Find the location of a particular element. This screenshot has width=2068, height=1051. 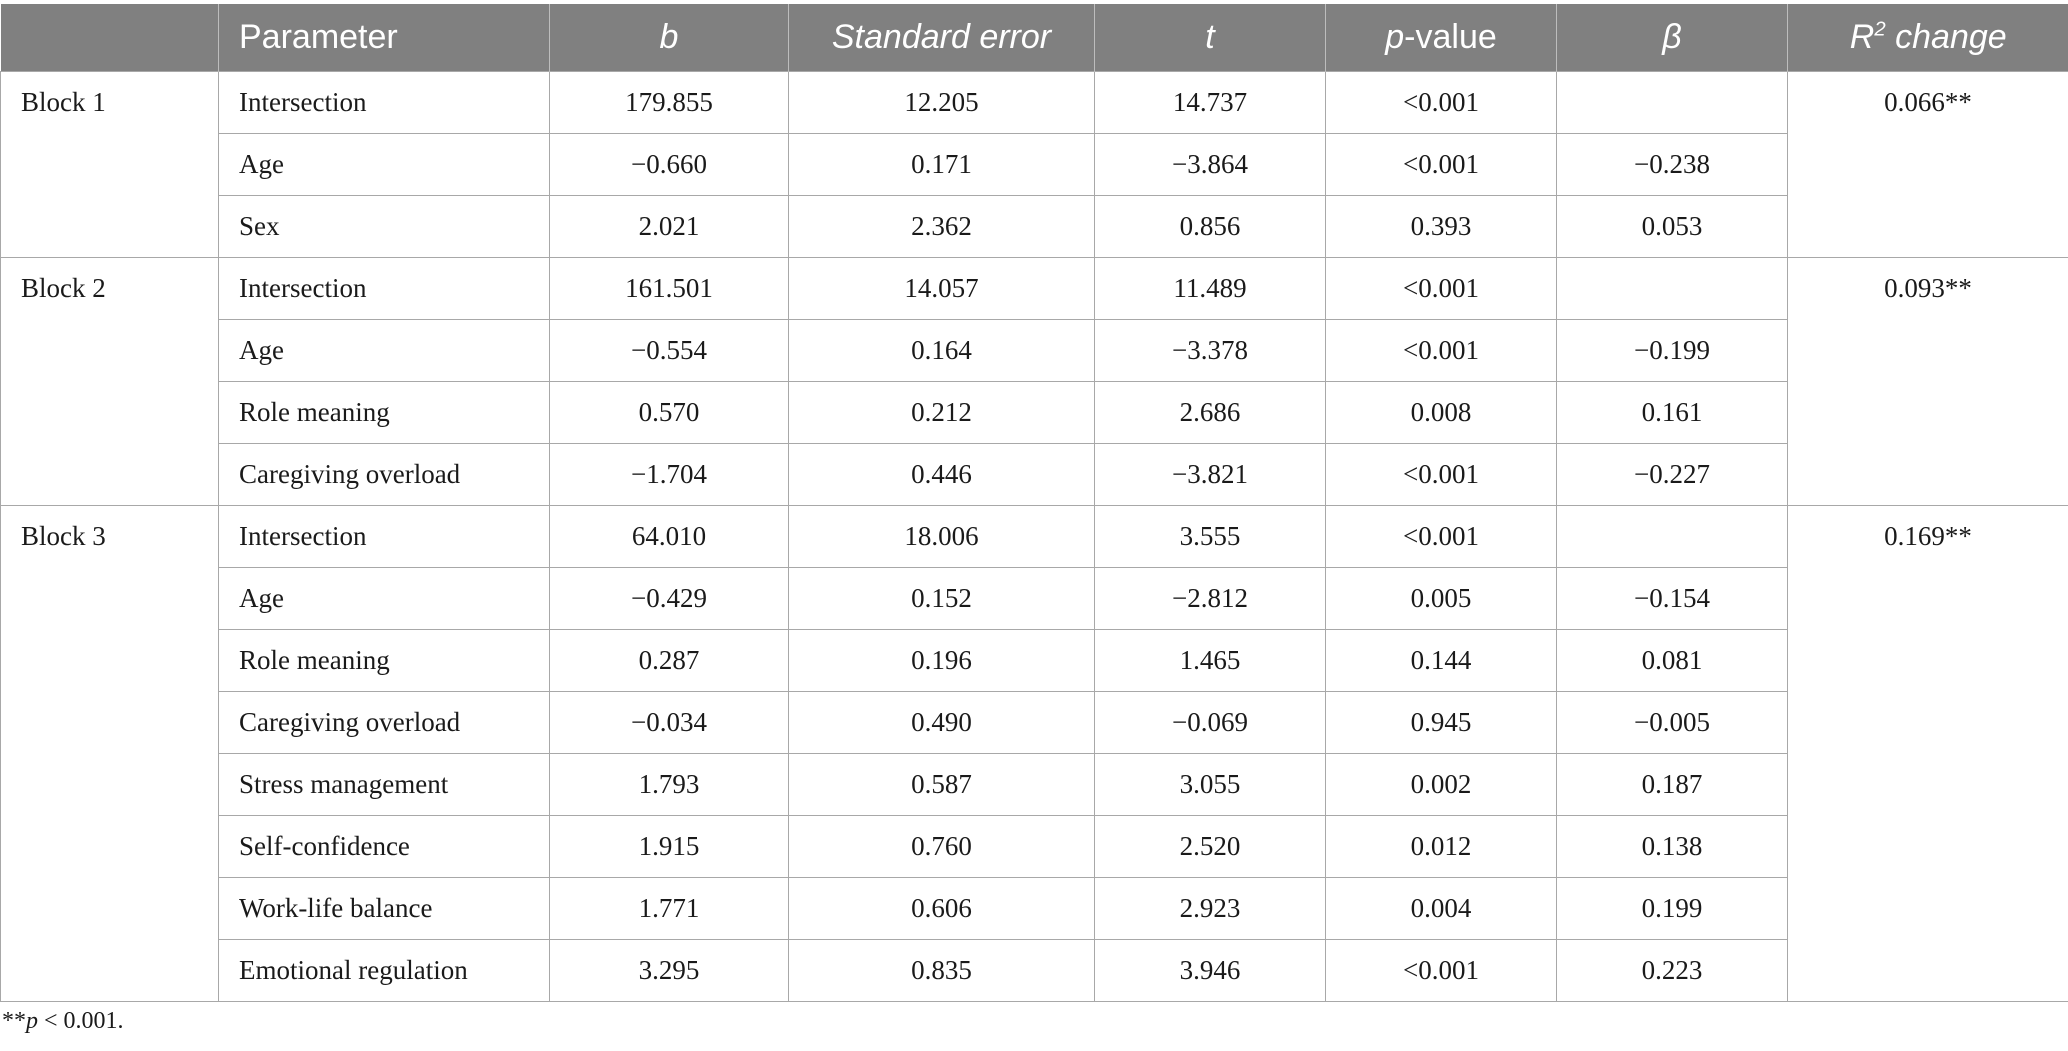

b-cell: −0.429 is located at coordinates (669, 598).